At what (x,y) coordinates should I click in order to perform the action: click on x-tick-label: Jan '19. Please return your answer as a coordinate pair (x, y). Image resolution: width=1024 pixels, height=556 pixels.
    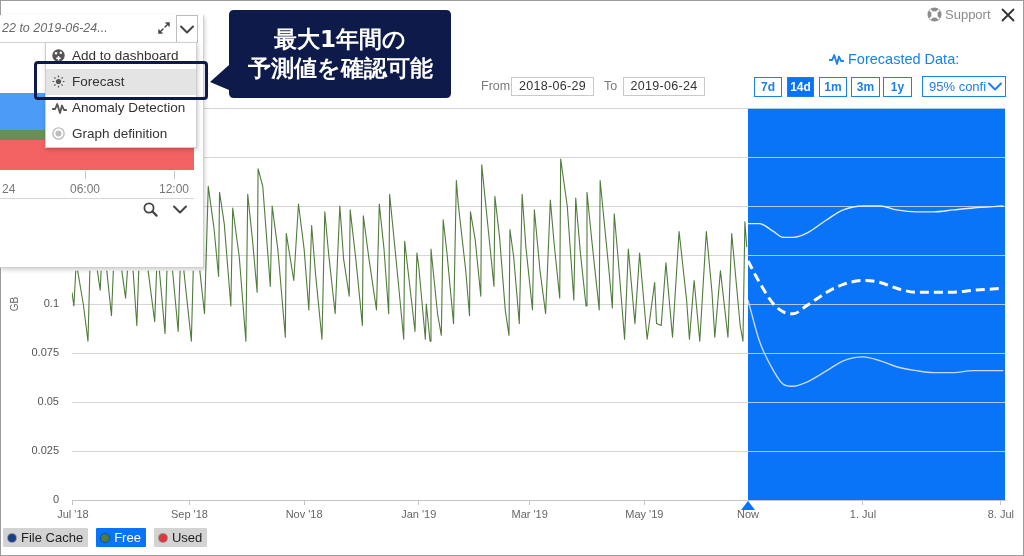
    Looking at the image, I should click on (419, 513).